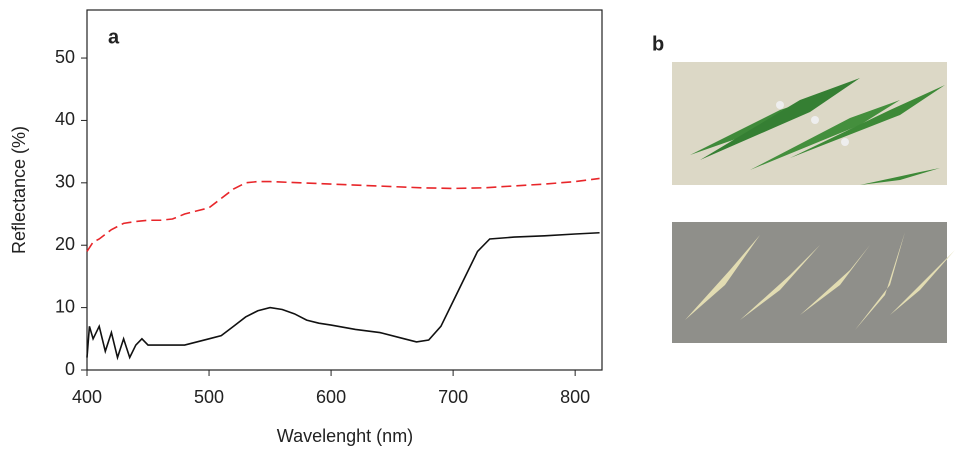 The image size is (963, 451). I want to click on data-line, so click(343, 214).